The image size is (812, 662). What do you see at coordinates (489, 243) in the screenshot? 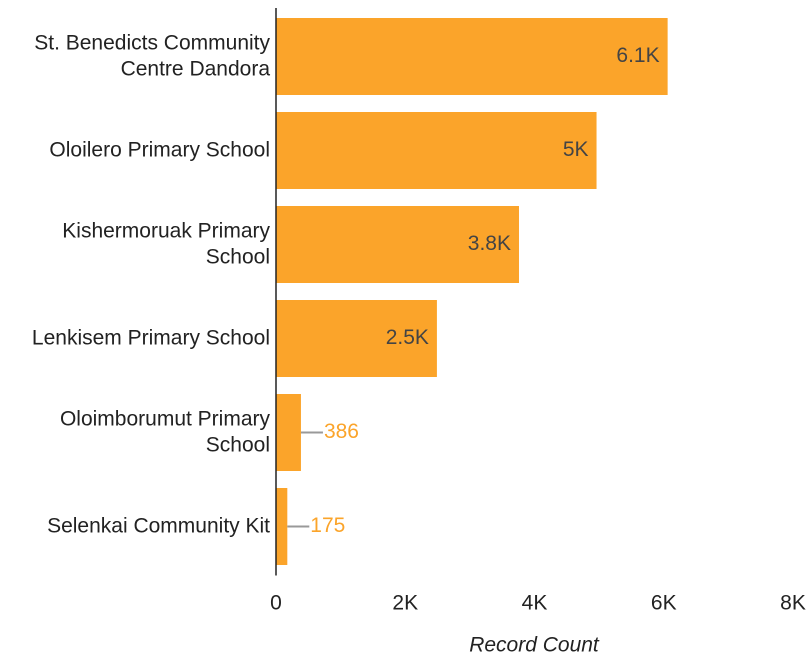
I see `value-label: 3.8K` at bounding box center [489, 243].